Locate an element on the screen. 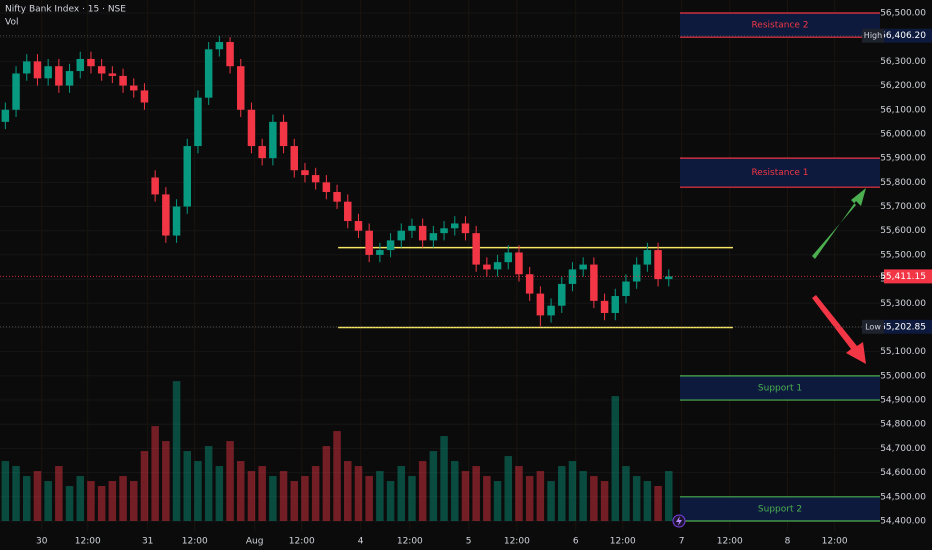 Image resolution: width=932 pixels, height=550 pixels. x-tick-label: Aug is located at coordinates (255, 542).